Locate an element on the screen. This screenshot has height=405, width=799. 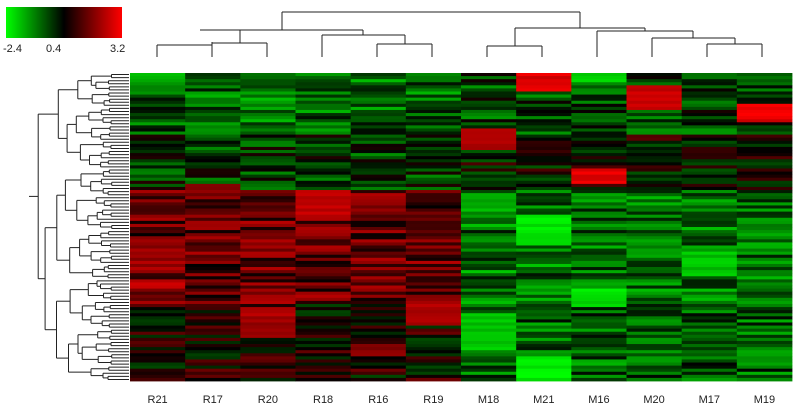
color-scale-max-label: 3.2 is located at coordinates (117, 49).